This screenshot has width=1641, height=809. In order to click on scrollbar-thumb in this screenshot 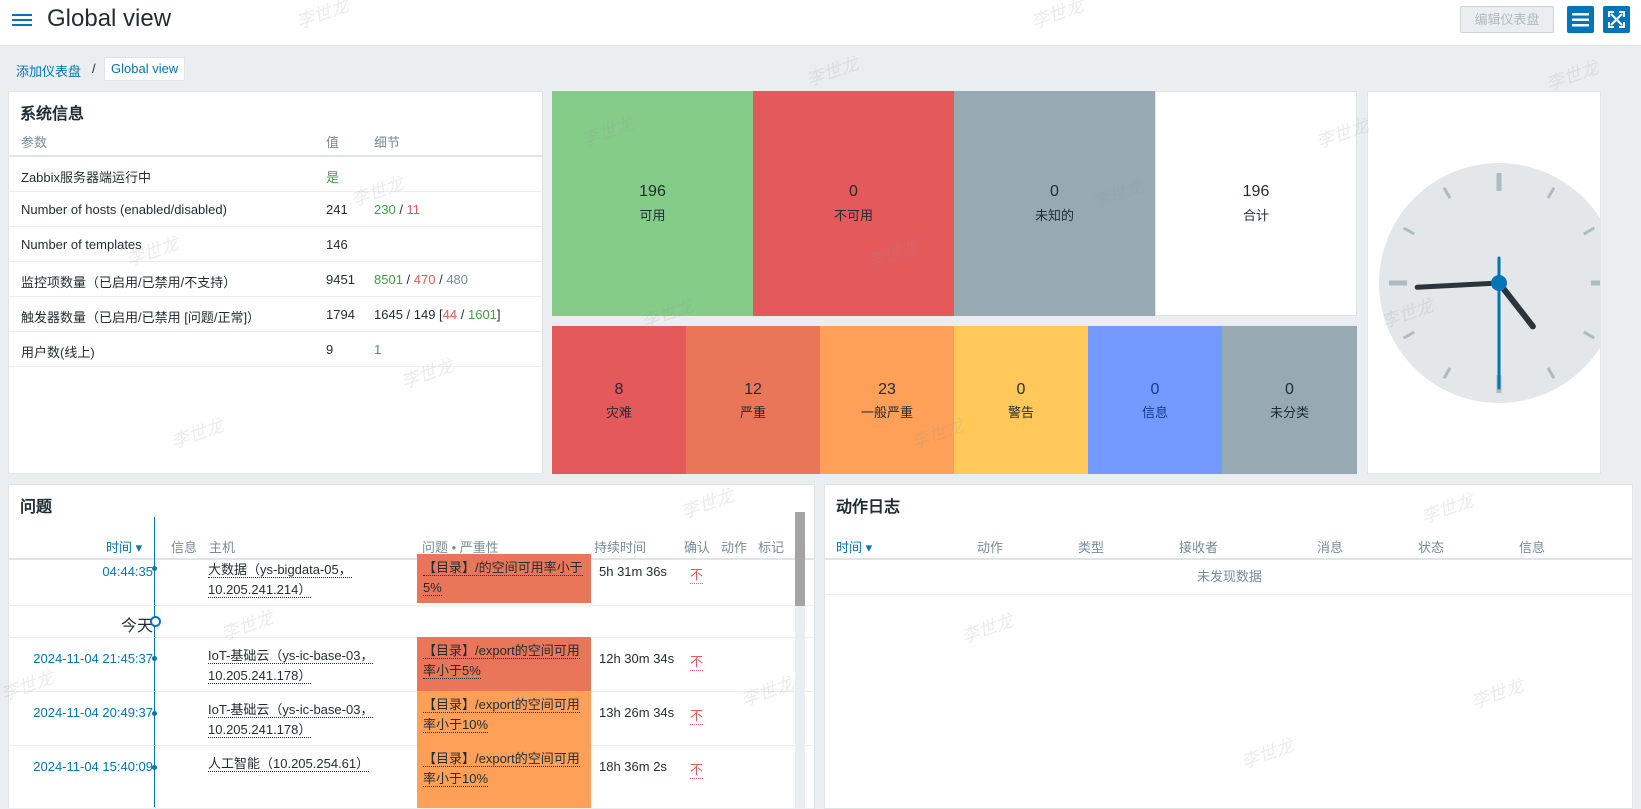, I will do `click(800, 559)`.